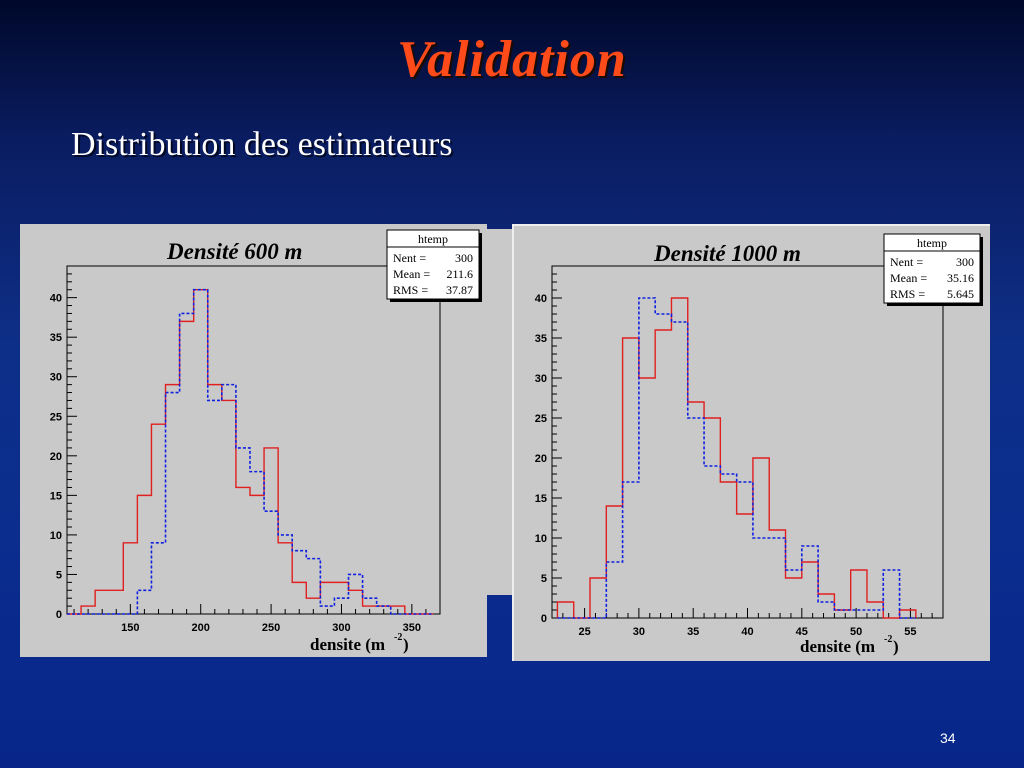 This screenshot has width=1024, height=768. Describe the element at coordinates (802, 632) in the screenshot. I see `x-tick-label: 45` at that location.